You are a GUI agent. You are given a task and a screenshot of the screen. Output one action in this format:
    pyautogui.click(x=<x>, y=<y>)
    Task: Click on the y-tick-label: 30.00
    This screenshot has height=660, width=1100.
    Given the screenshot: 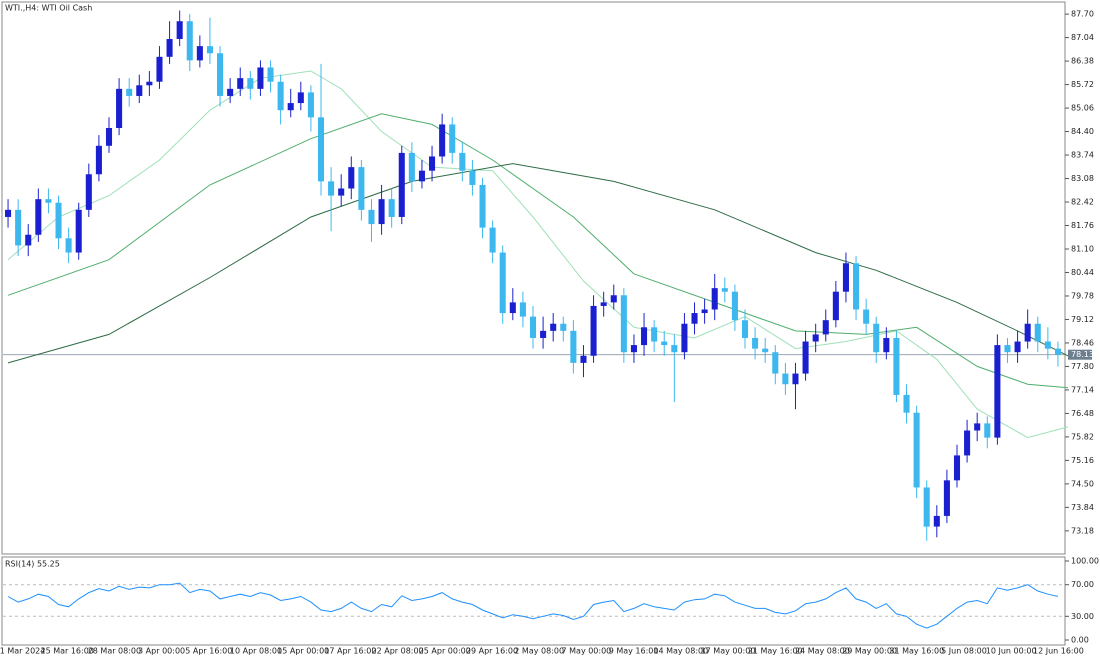 What is the action you would take?
    pyautogui.click(x=1082, y=616)
    